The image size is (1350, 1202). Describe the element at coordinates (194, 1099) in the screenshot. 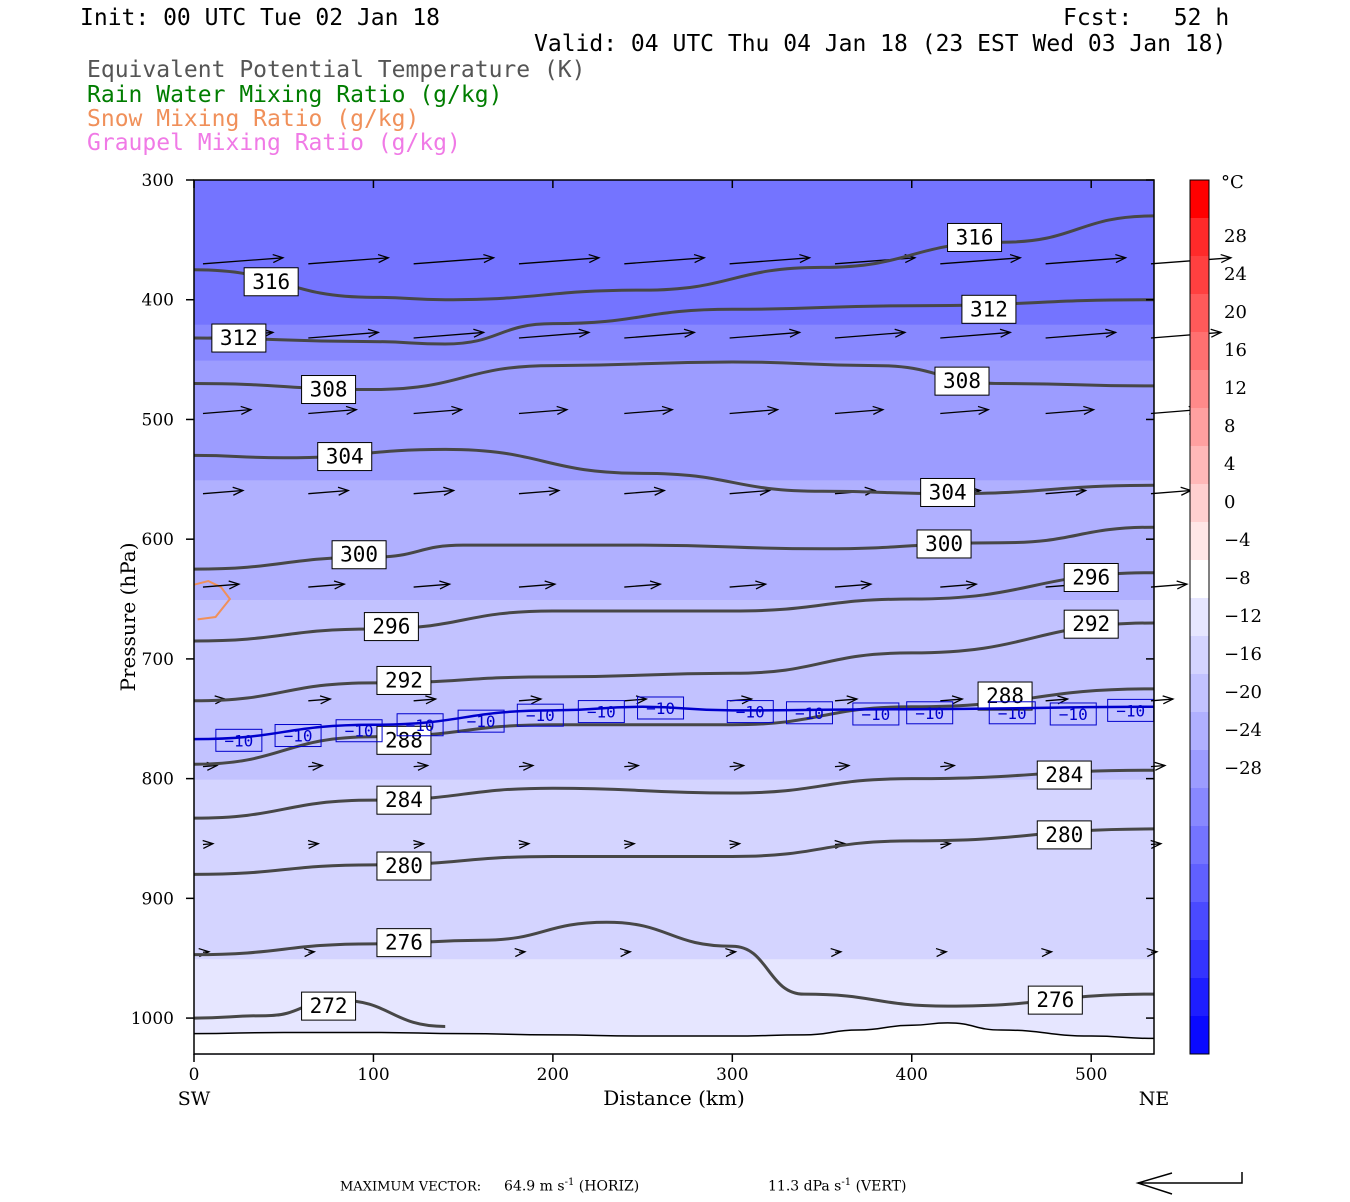

I see `x-end-label-sw: SW` at that location.